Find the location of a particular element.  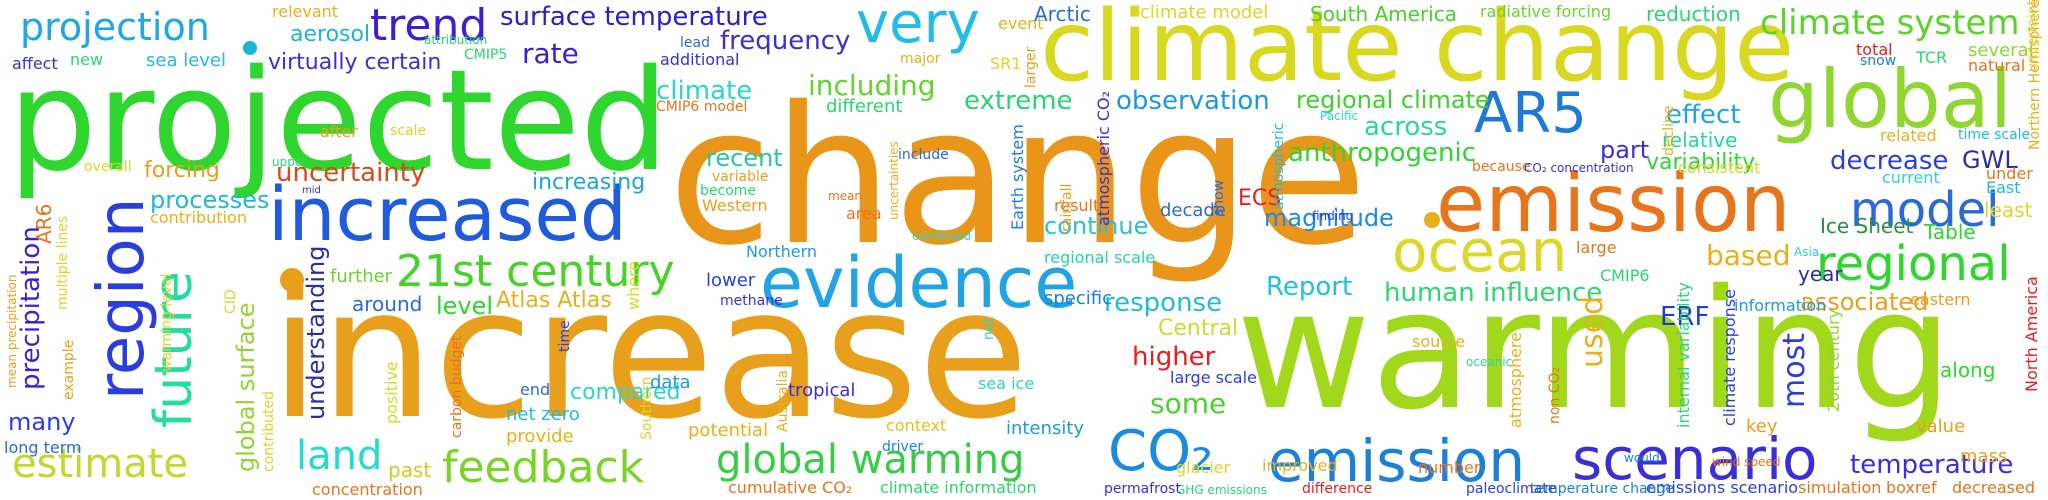

word-139: Ice Sheet is located at coordinates (1867, 226).